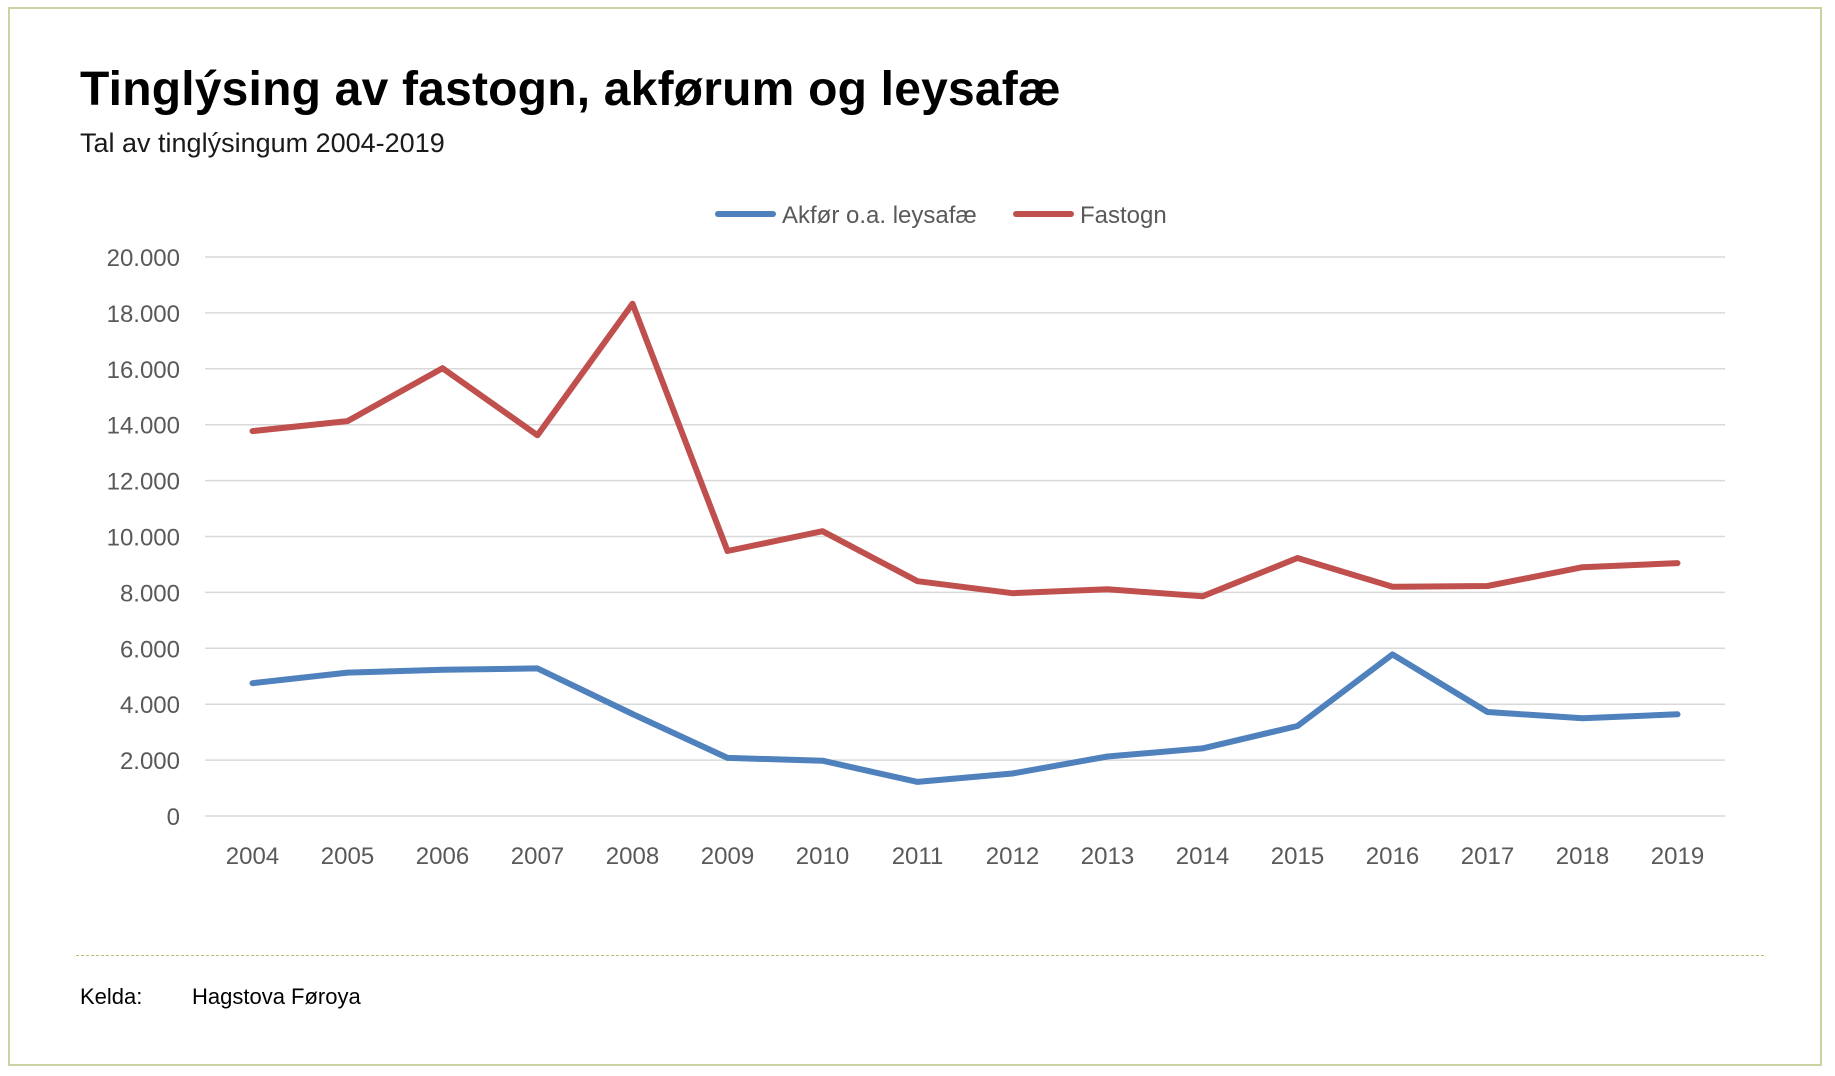 The image size is (1835, 1076). What do you see at coordinates (1677, 856) in the screenshot?
I see `x-tick-label: 2019` at bounding box center [1677, 856].